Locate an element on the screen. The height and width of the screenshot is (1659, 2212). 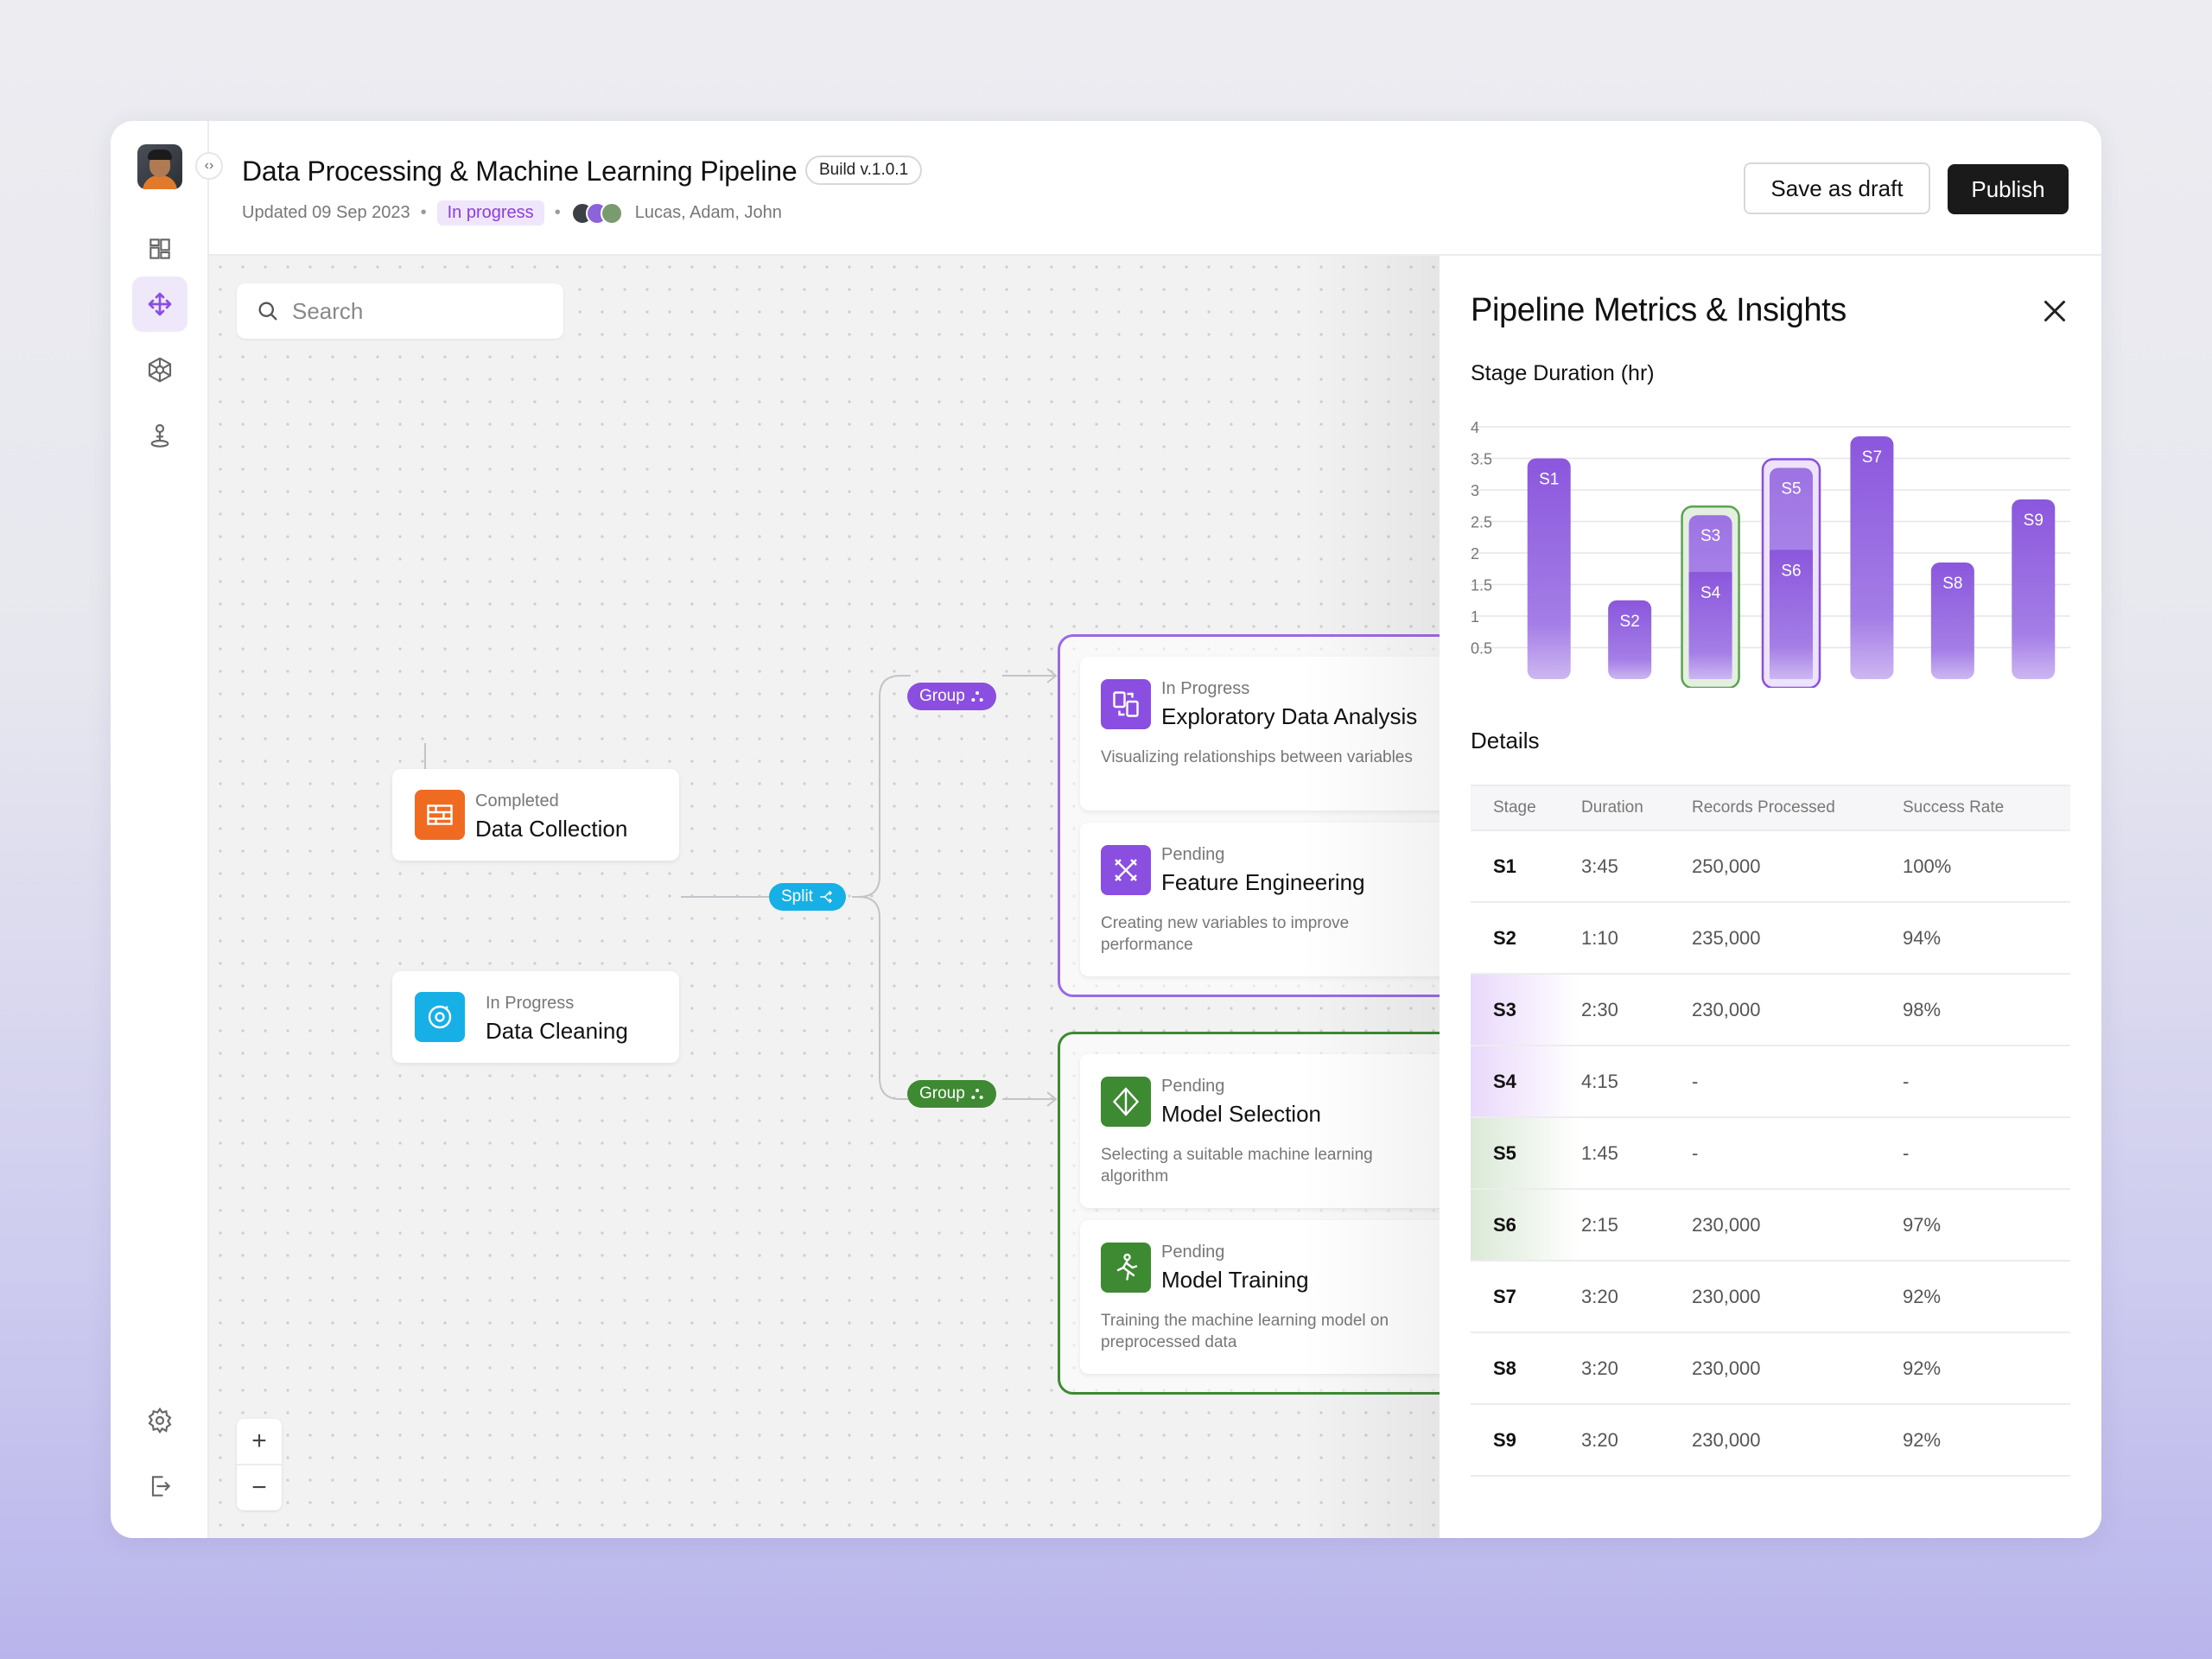
group-pill-bottom: Group is located at coordinates (951, 1094).